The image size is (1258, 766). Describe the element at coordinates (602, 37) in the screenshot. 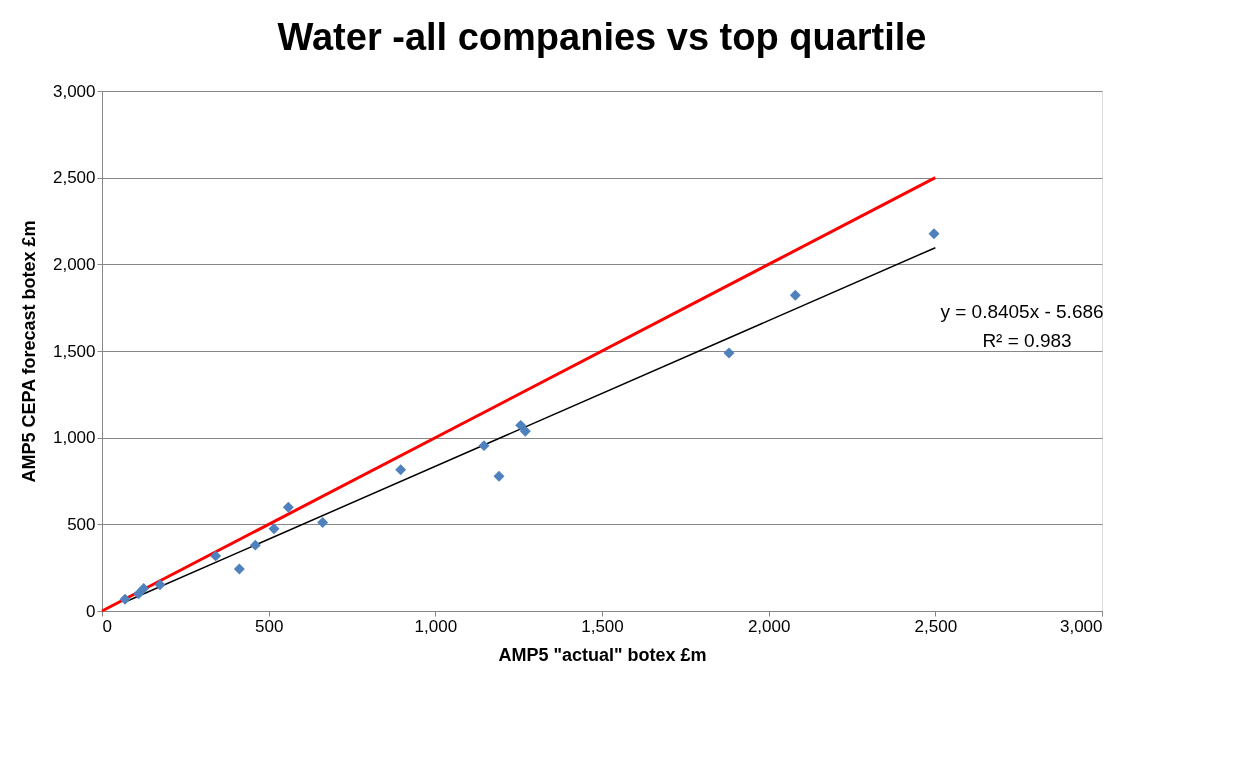

I see `chart-title: Water -all companies vs top quartile` at that location.